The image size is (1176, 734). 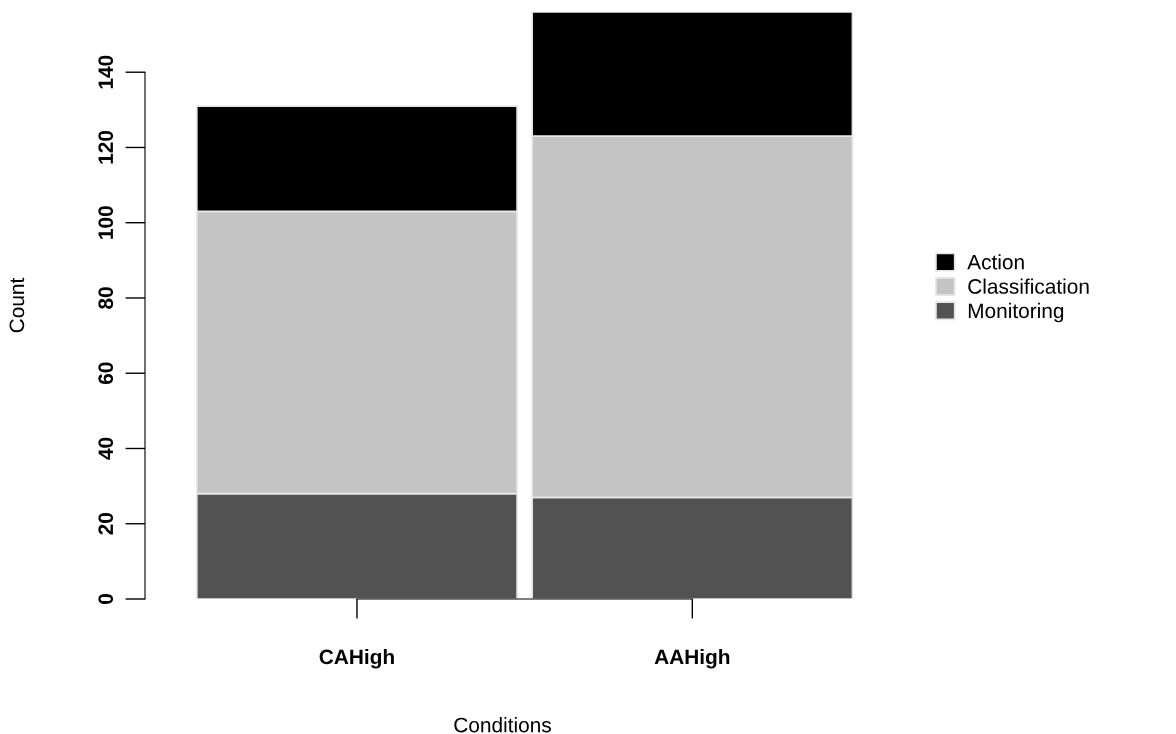 I want to click on y-tick-label: 100, so click(x=106, y=222).